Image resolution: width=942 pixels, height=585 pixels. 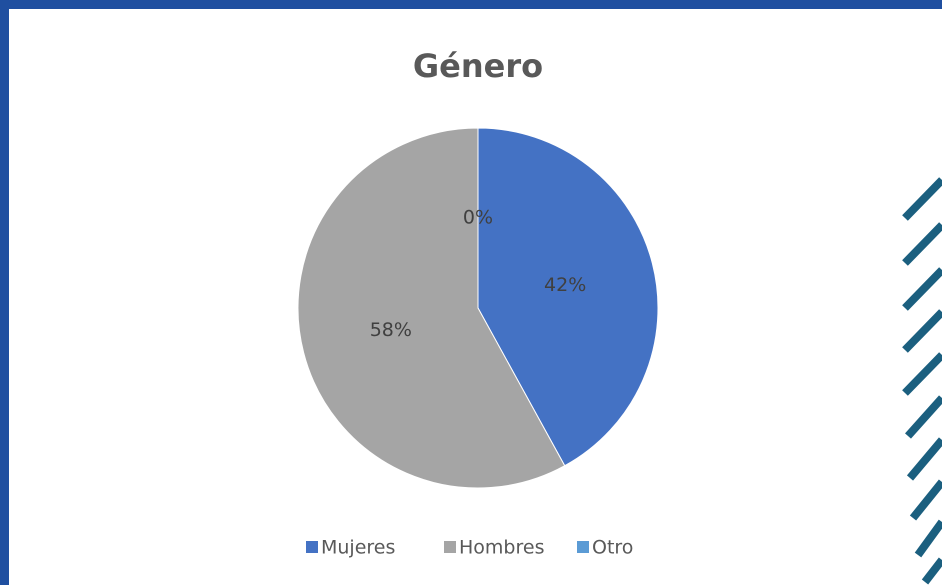 What do you see at coordinates (612, 548) in the screenshot?
I see `legend-label: Otro` at bounding box center [612, 548].